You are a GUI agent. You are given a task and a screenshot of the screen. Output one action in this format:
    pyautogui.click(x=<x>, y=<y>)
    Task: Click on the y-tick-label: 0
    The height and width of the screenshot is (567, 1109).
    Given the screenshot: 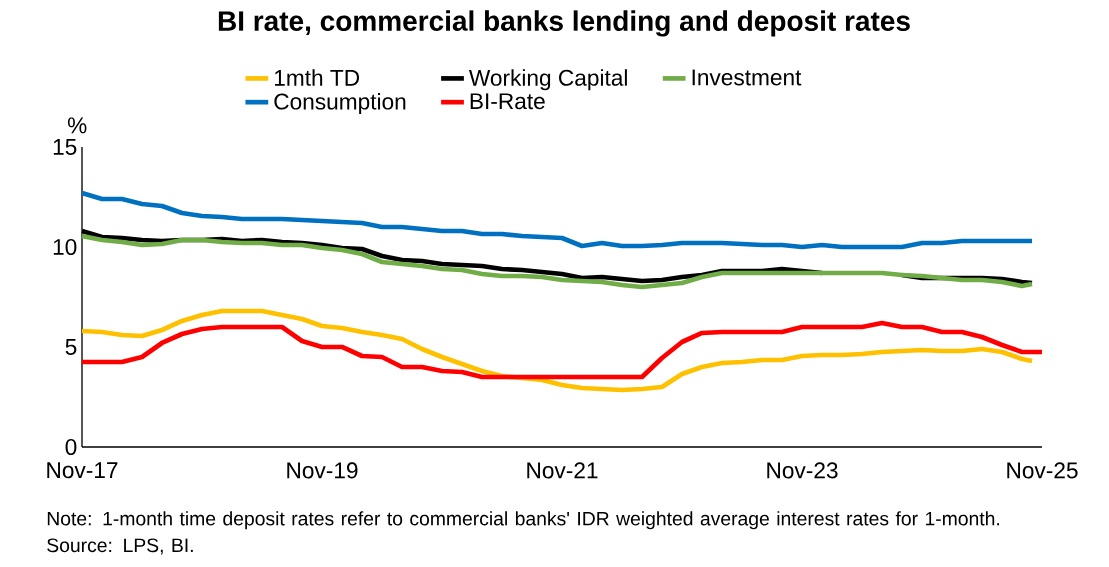 What is the action you would take?
    pyautogui.click(x=71, y=447)
    